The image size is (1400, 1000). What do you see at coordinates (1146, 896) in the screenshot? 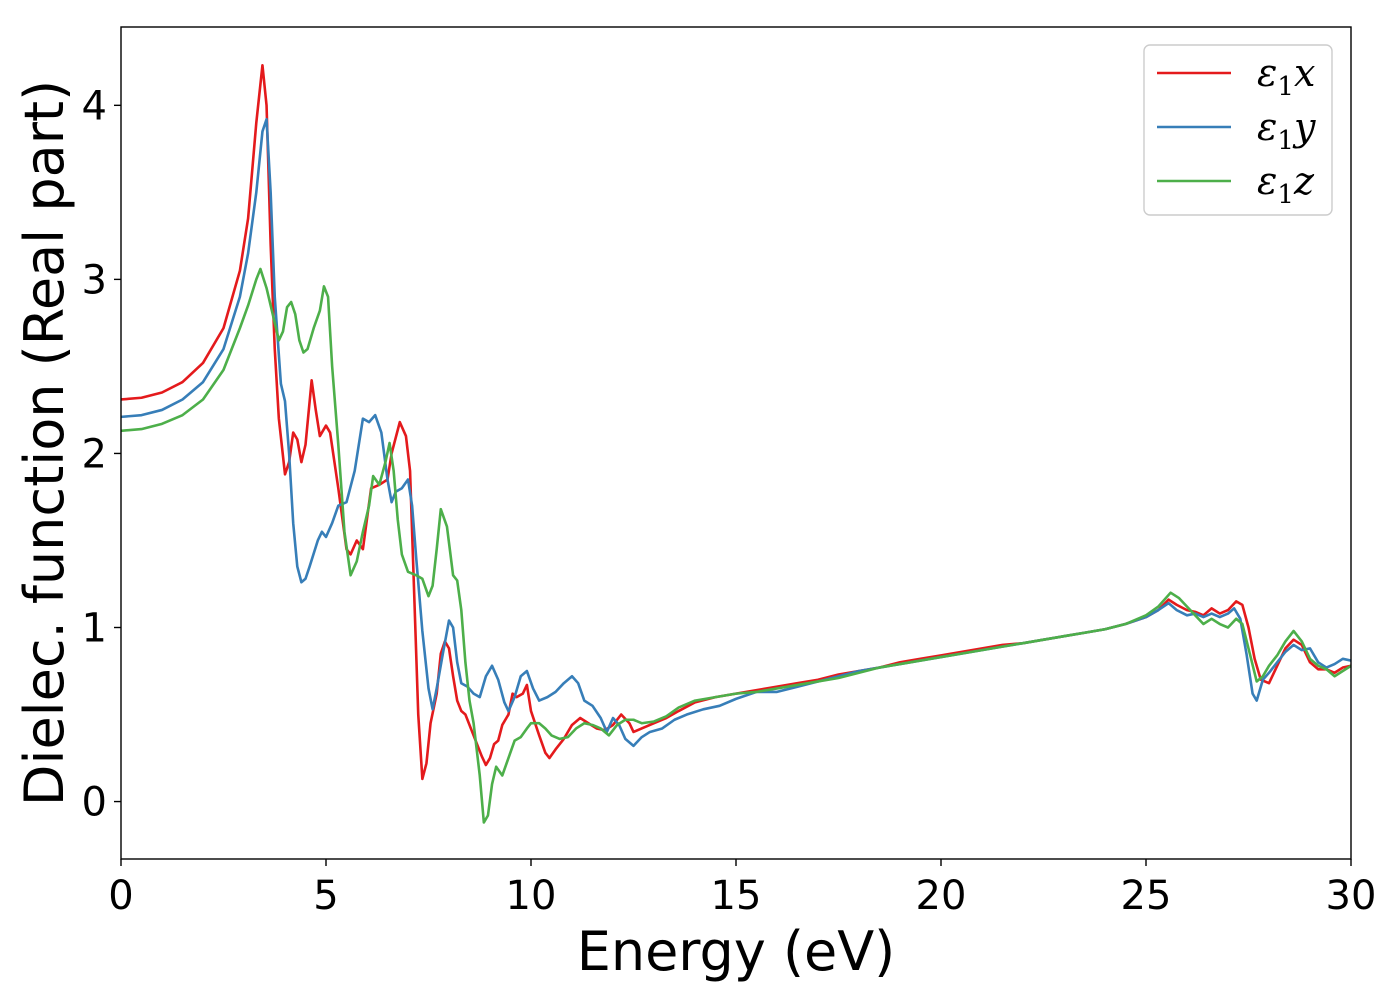
I see `x-tick-label: 25` at bounding box center [1146, 896].